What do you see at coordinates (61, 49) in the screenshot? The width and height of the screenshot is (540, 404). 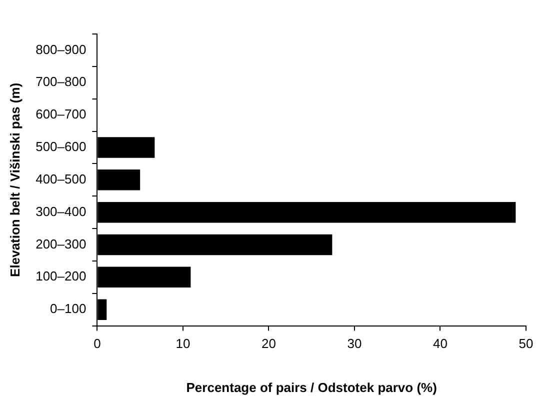 I see `y-tick-label: 800–900` at bounding box center [61, 49].